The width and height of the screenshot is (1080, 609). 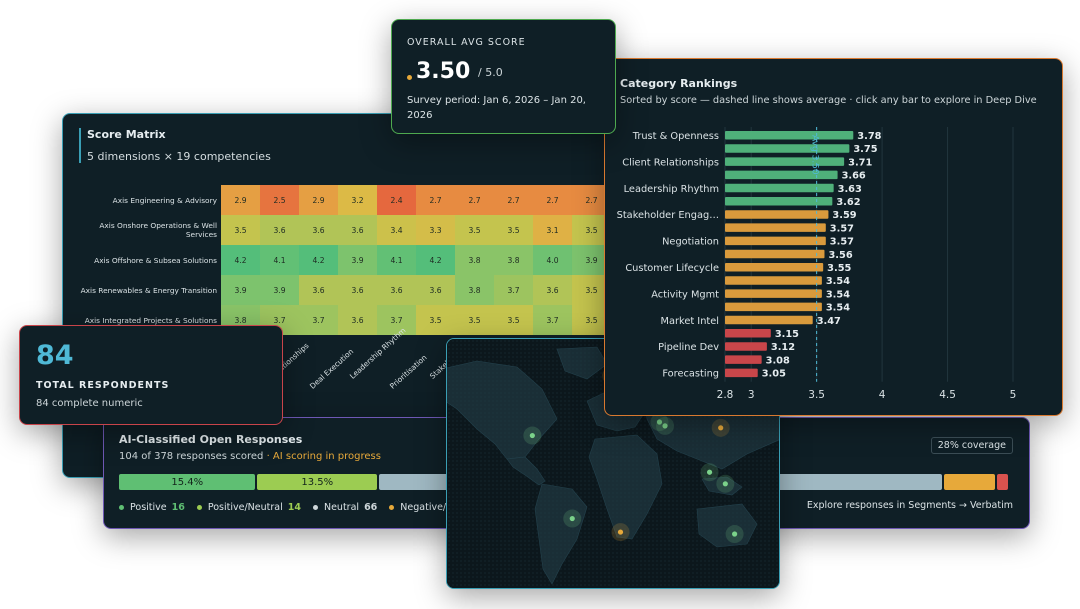 What do you see at coordinates (774, 374) in the screenshot?
I see `bar-value-label: 3.05` at bounding box center [774, 374].